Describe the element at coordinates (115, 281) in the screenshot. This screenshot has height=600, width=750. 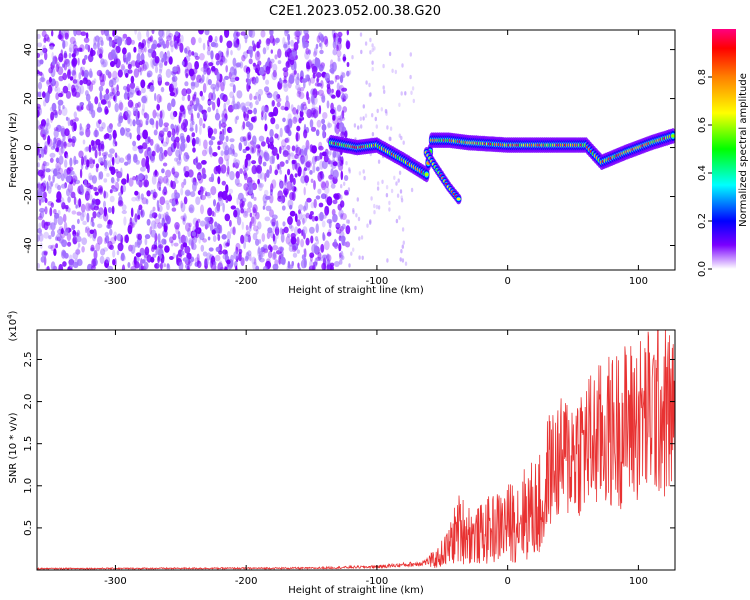
I see `x-tick-label: -300` at that location.